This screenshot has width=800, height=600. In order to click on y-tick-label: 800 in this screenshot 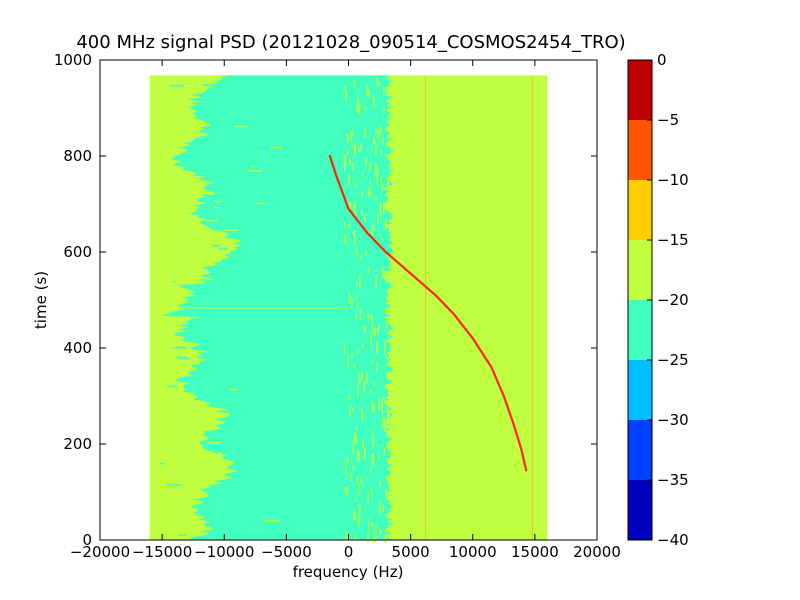, I will do `click(77, 156)`.